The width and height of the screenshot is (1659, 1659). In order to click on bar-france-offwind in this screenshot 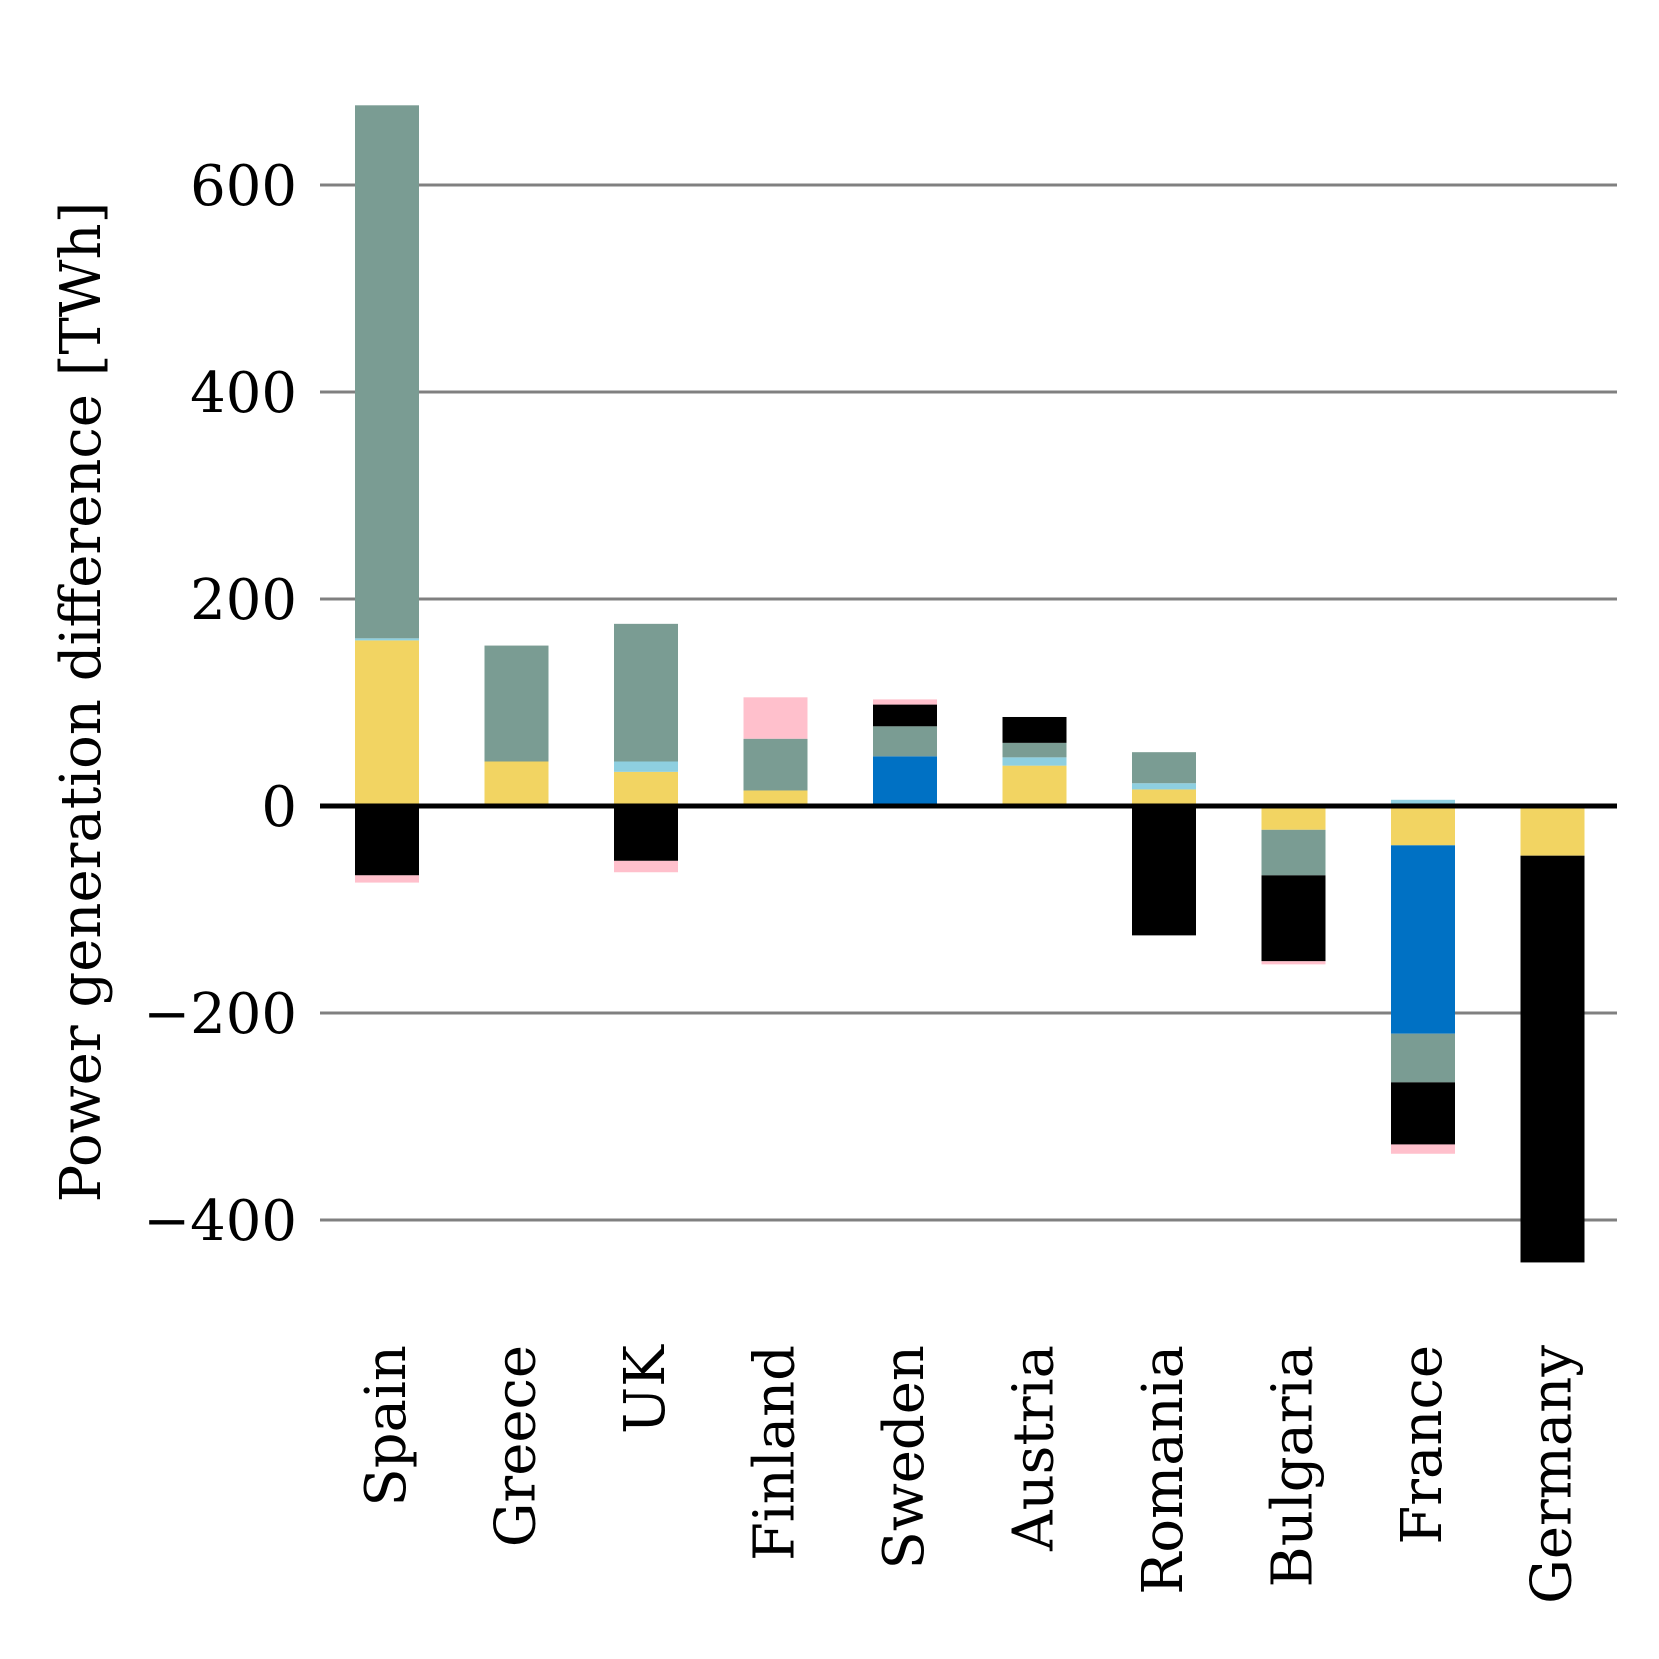, I will do `click(1423, 802)`.